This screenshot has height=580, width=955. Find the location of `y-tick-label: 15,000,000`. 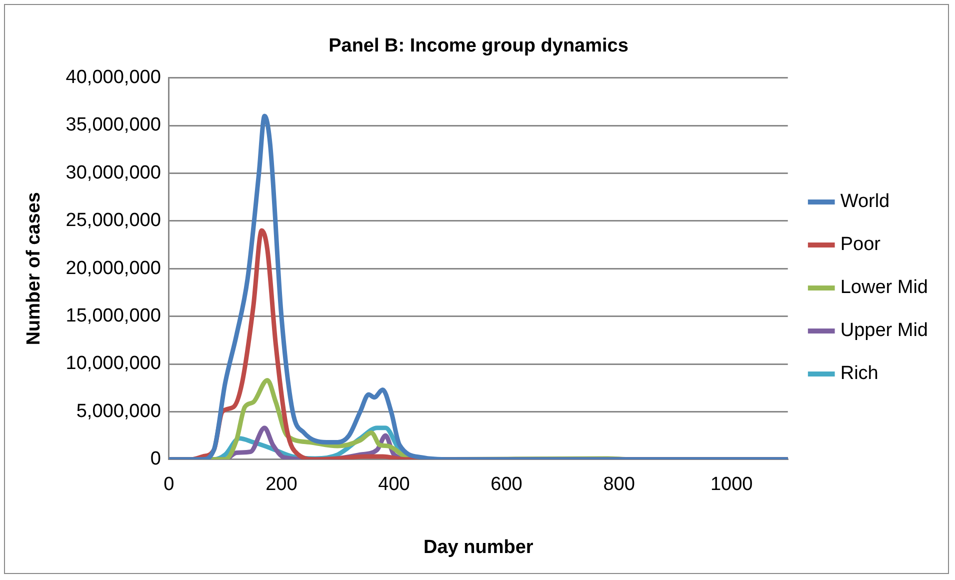

y-tick-label: 15,000,000 is located at coordinates (113, 316).